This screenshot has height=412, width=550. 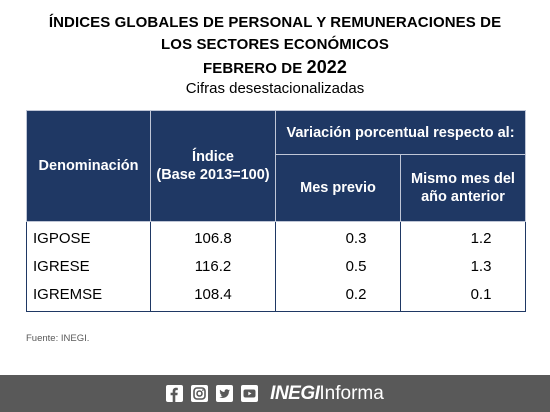 What do you see at coordinates (275, 88) in the screenshot?
I see `subtitle: Cifras desestacionalizadas` at bounding box center [275, 88].